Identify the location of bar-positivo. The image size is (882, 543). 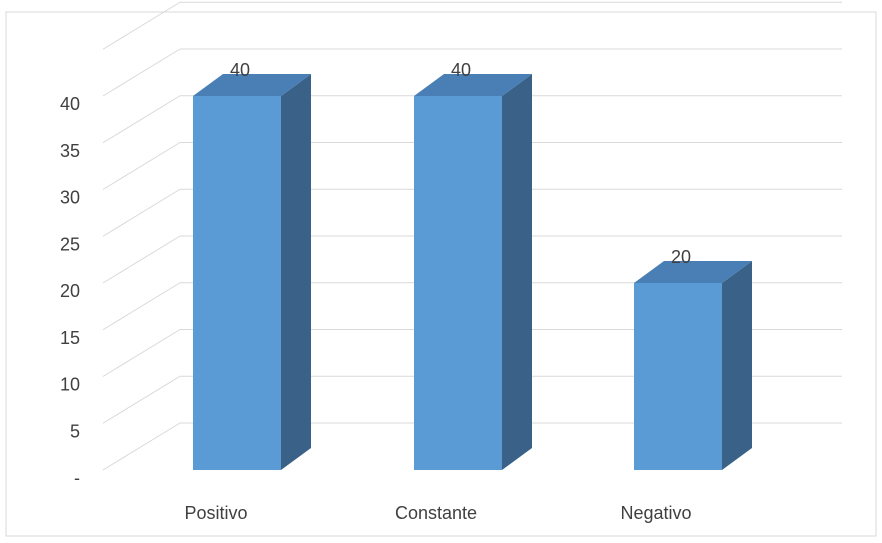
(252, 272).